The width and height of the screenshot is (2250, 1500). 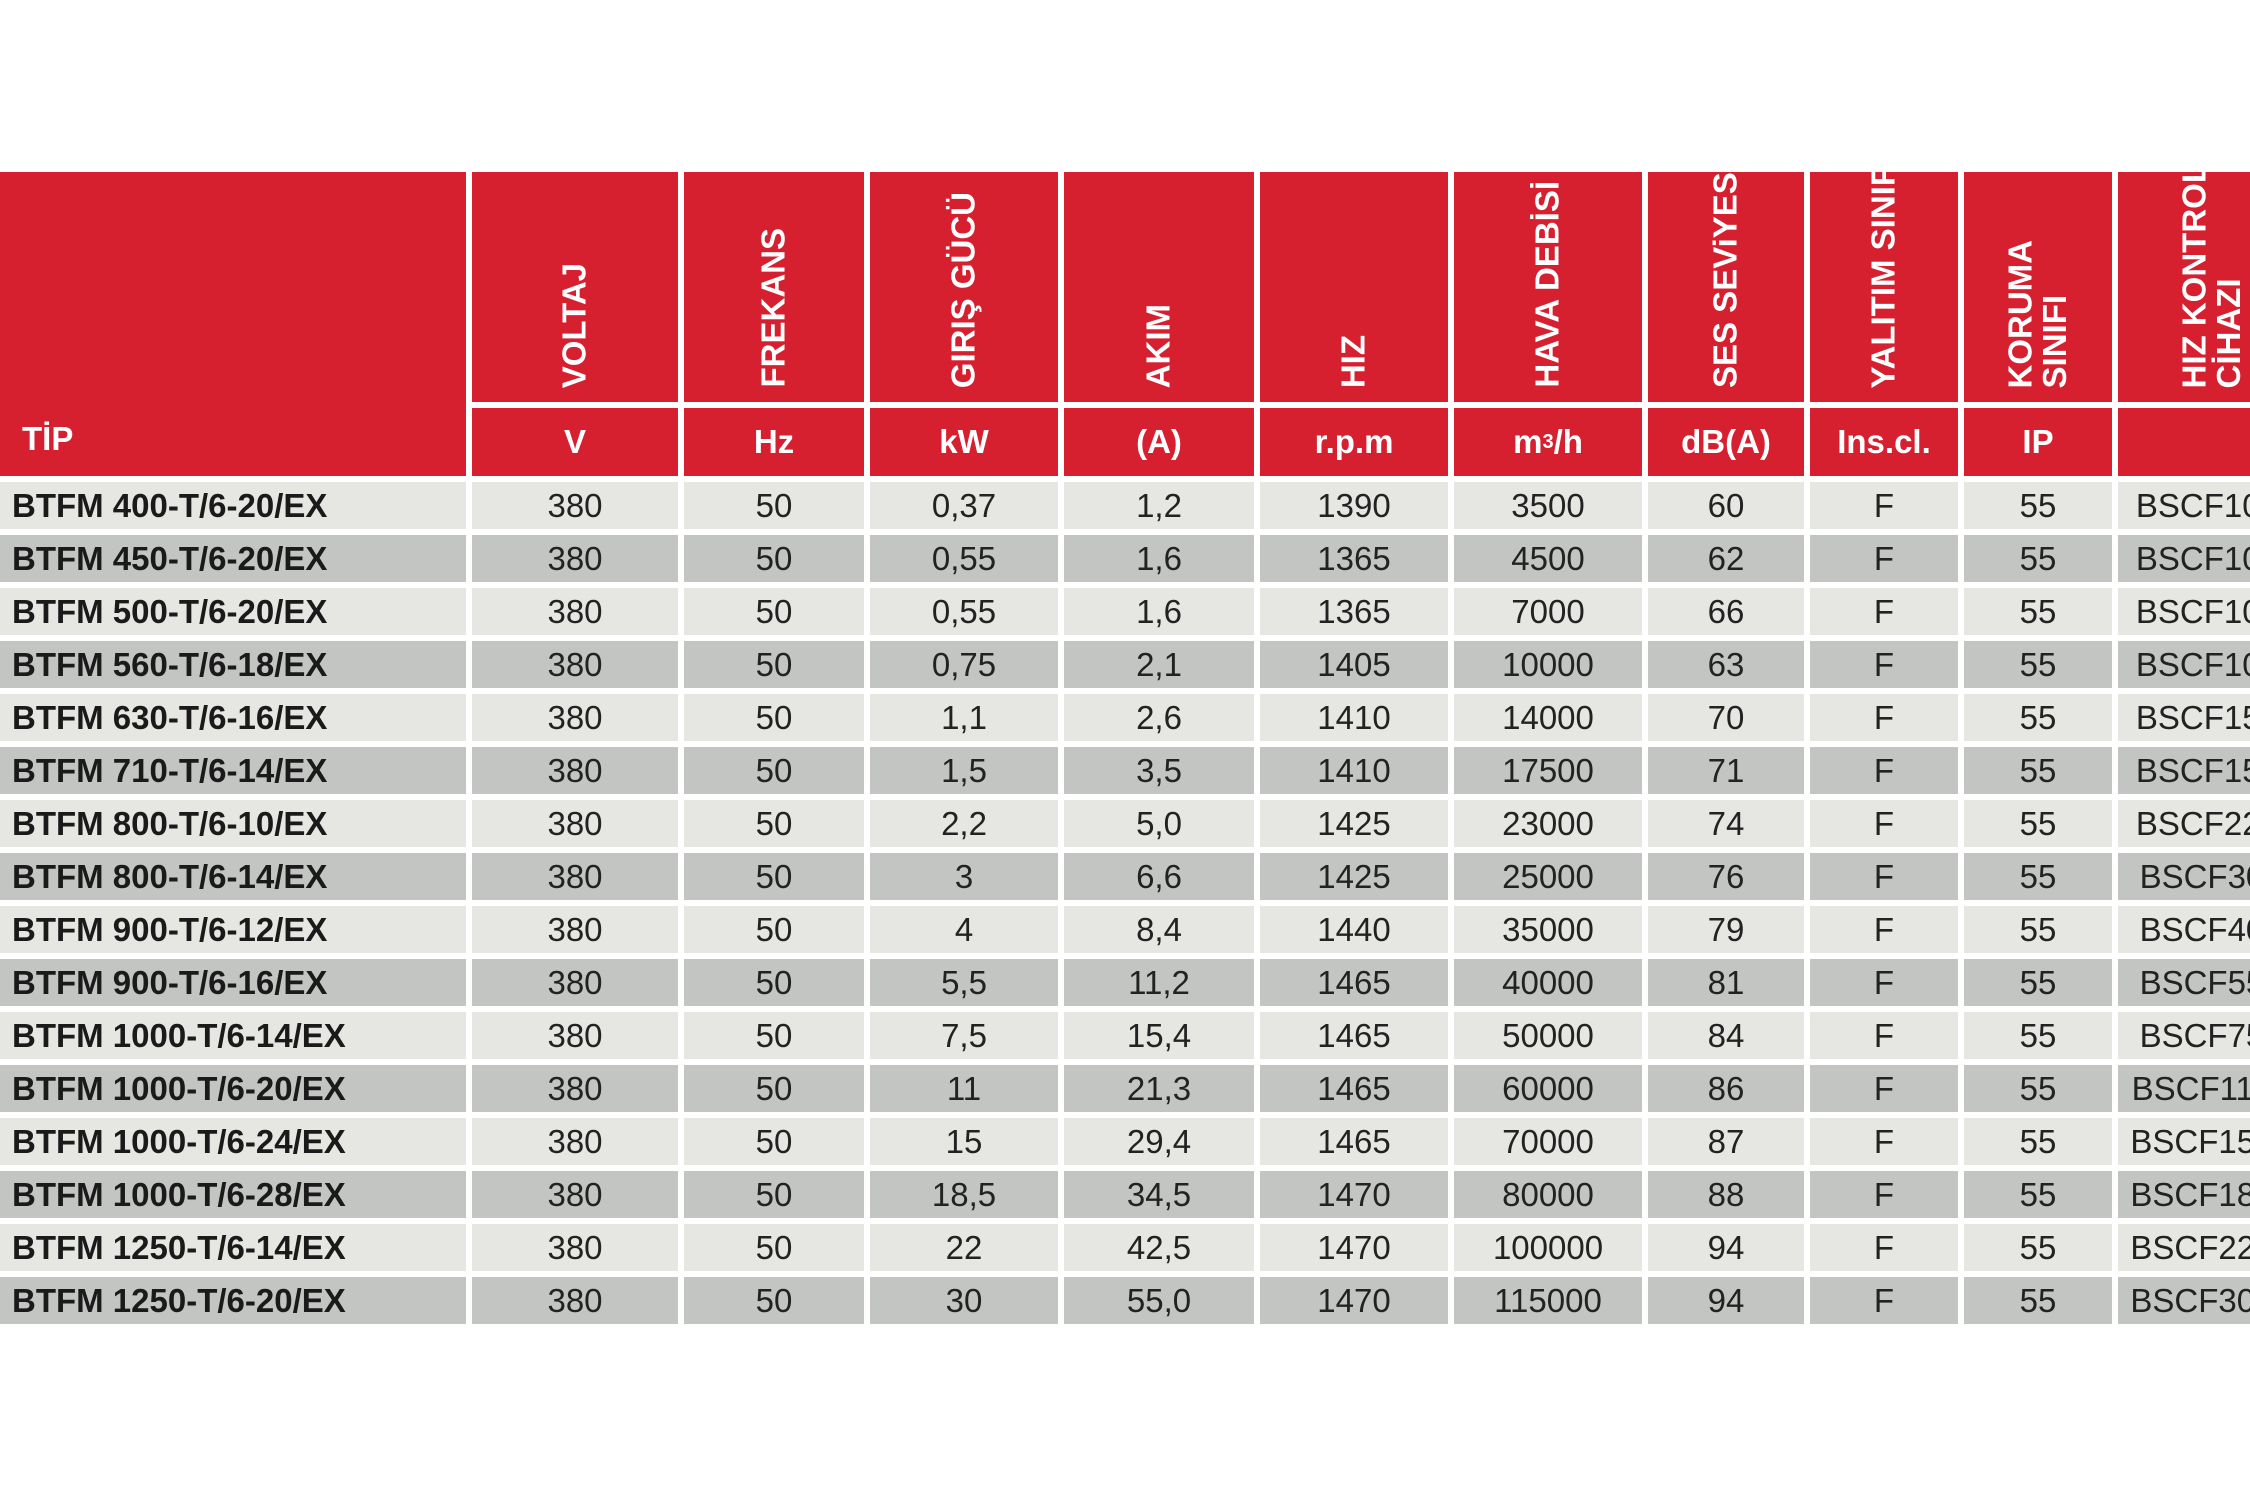 I want to click on column-unit, so click(x=2184, y=442).